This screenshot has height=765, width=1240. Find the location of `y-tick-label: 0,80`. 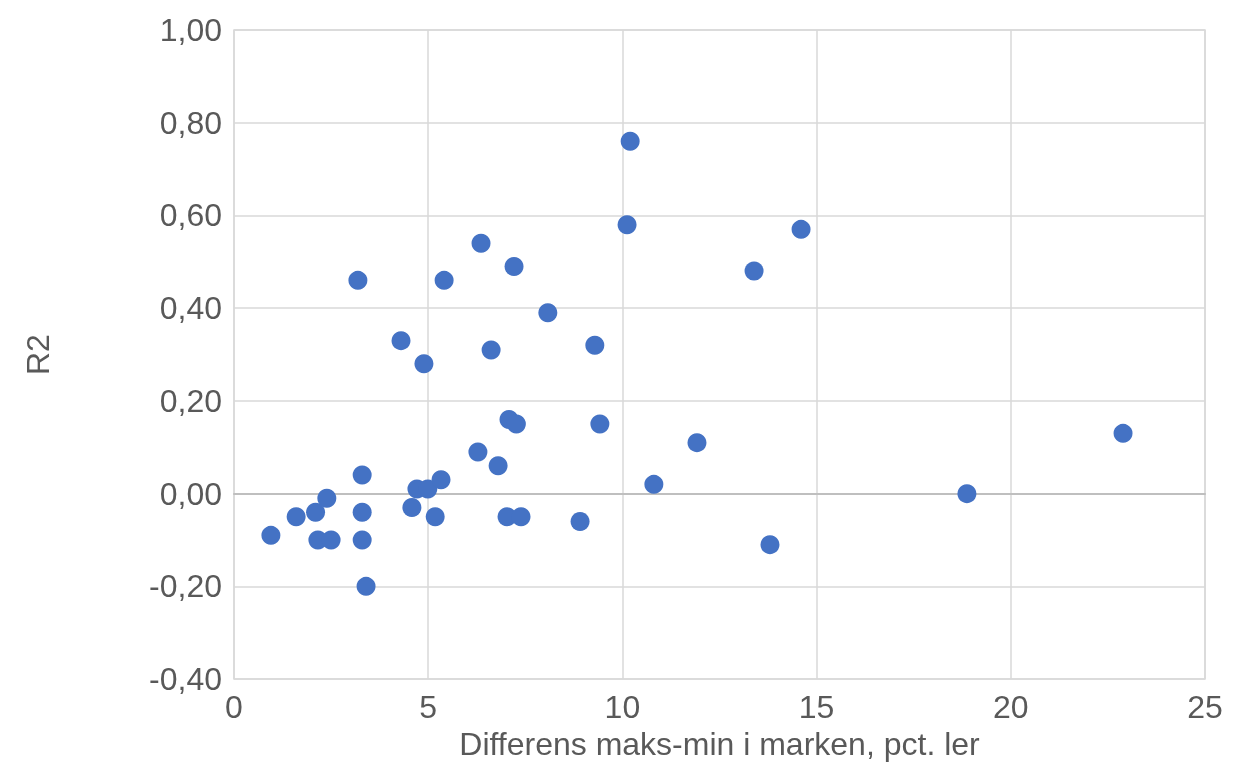

y-tick-label: 0,80 is located at coordinates (190, 122).